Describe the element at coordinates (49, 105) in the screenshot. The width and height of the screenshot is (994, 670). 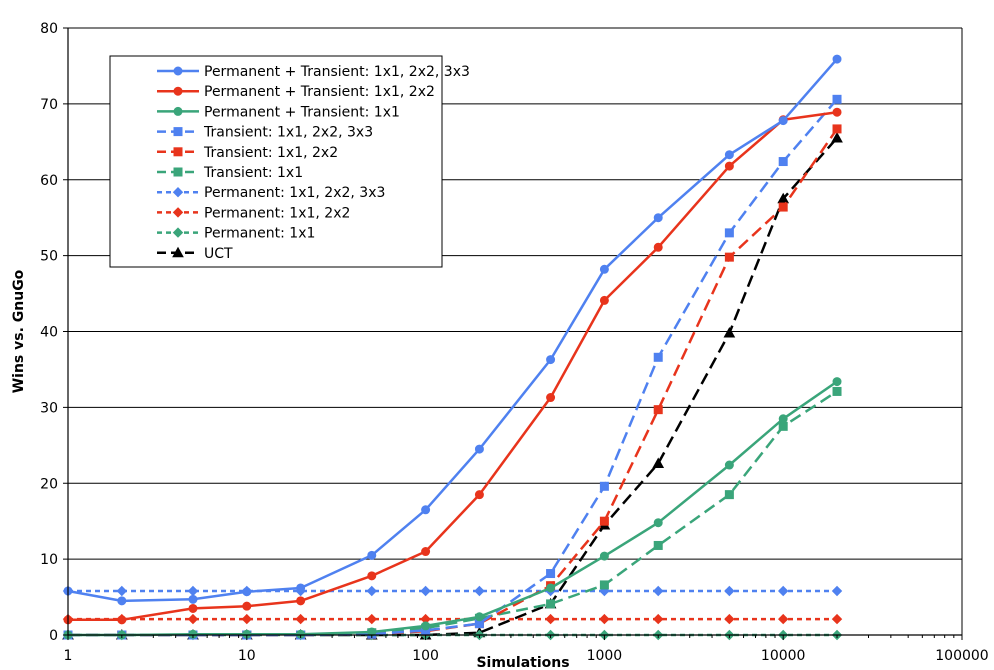
I see `y-tick-label: 70` at that location.